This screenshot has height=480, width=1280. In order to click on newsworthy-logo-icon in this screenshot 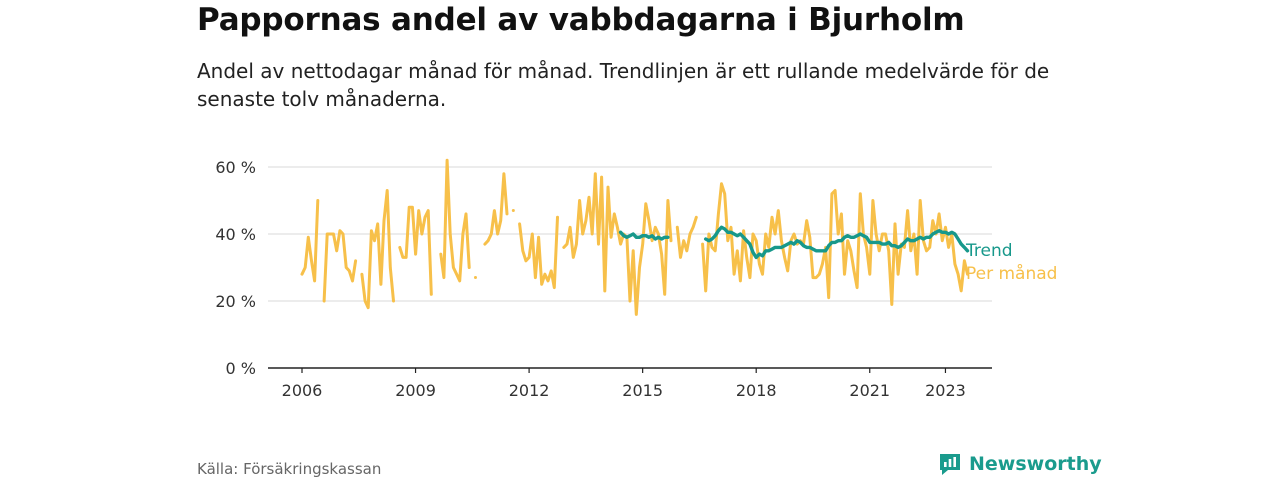, I will do `click(950, 464)`.